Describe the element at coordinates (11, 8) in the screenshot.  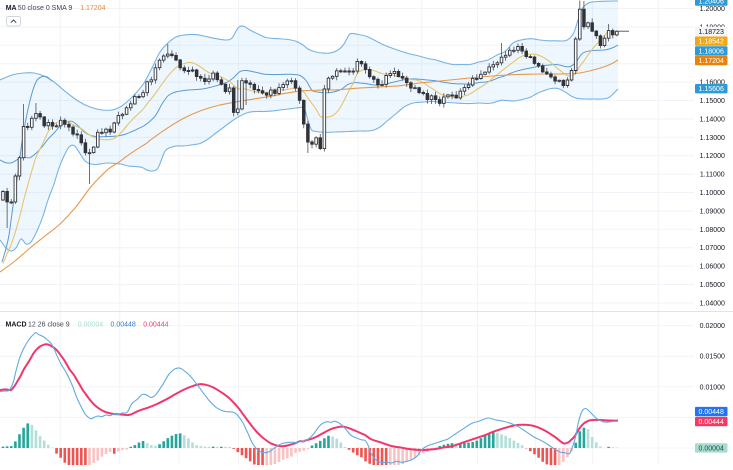
I see `svg-text: MA` at that location.